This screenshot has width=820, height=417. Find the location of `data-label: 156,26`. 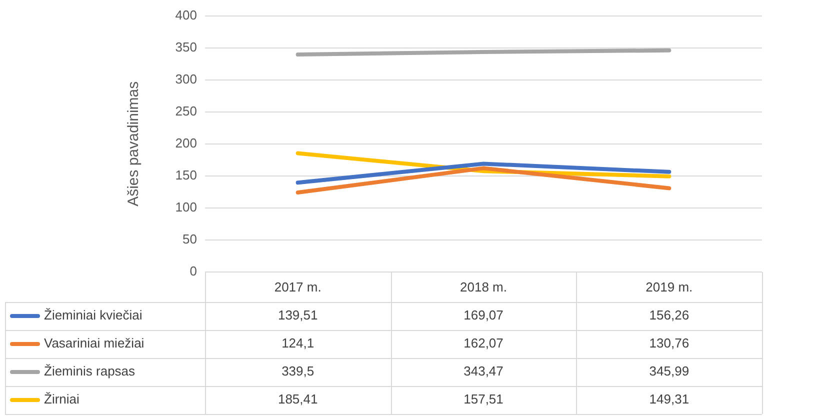

data-label: 156,26 is located at coordinates (669, 315).